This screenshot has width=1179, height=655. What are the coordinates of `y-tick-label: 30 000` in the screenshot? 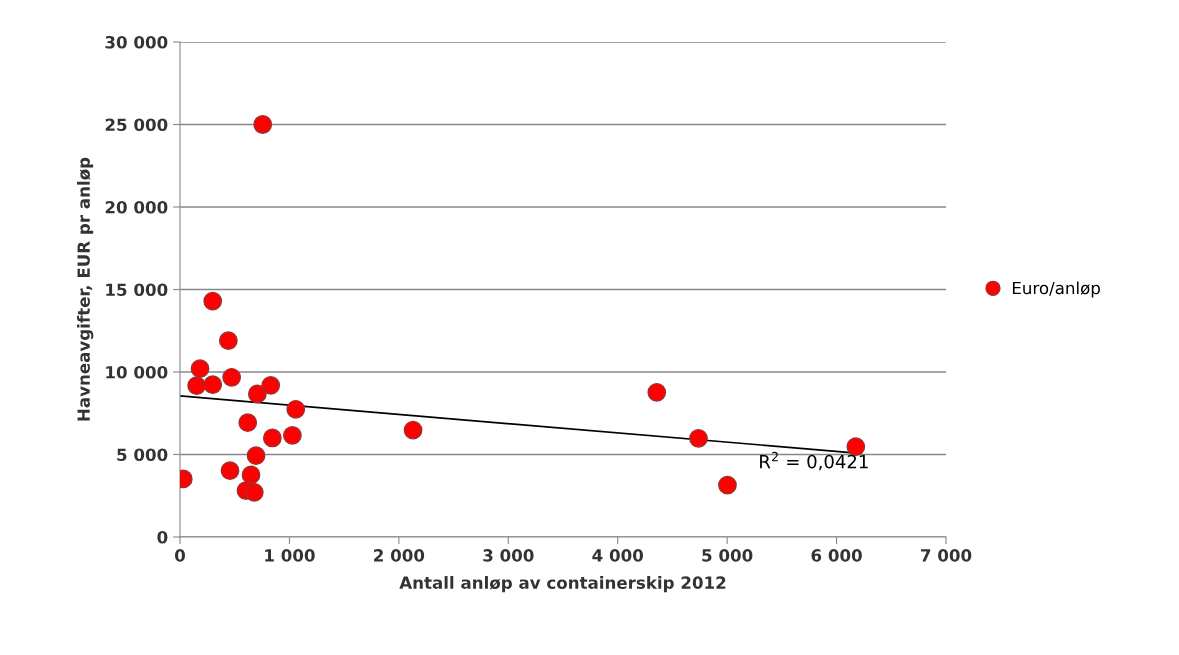 It's located at (136, 42).